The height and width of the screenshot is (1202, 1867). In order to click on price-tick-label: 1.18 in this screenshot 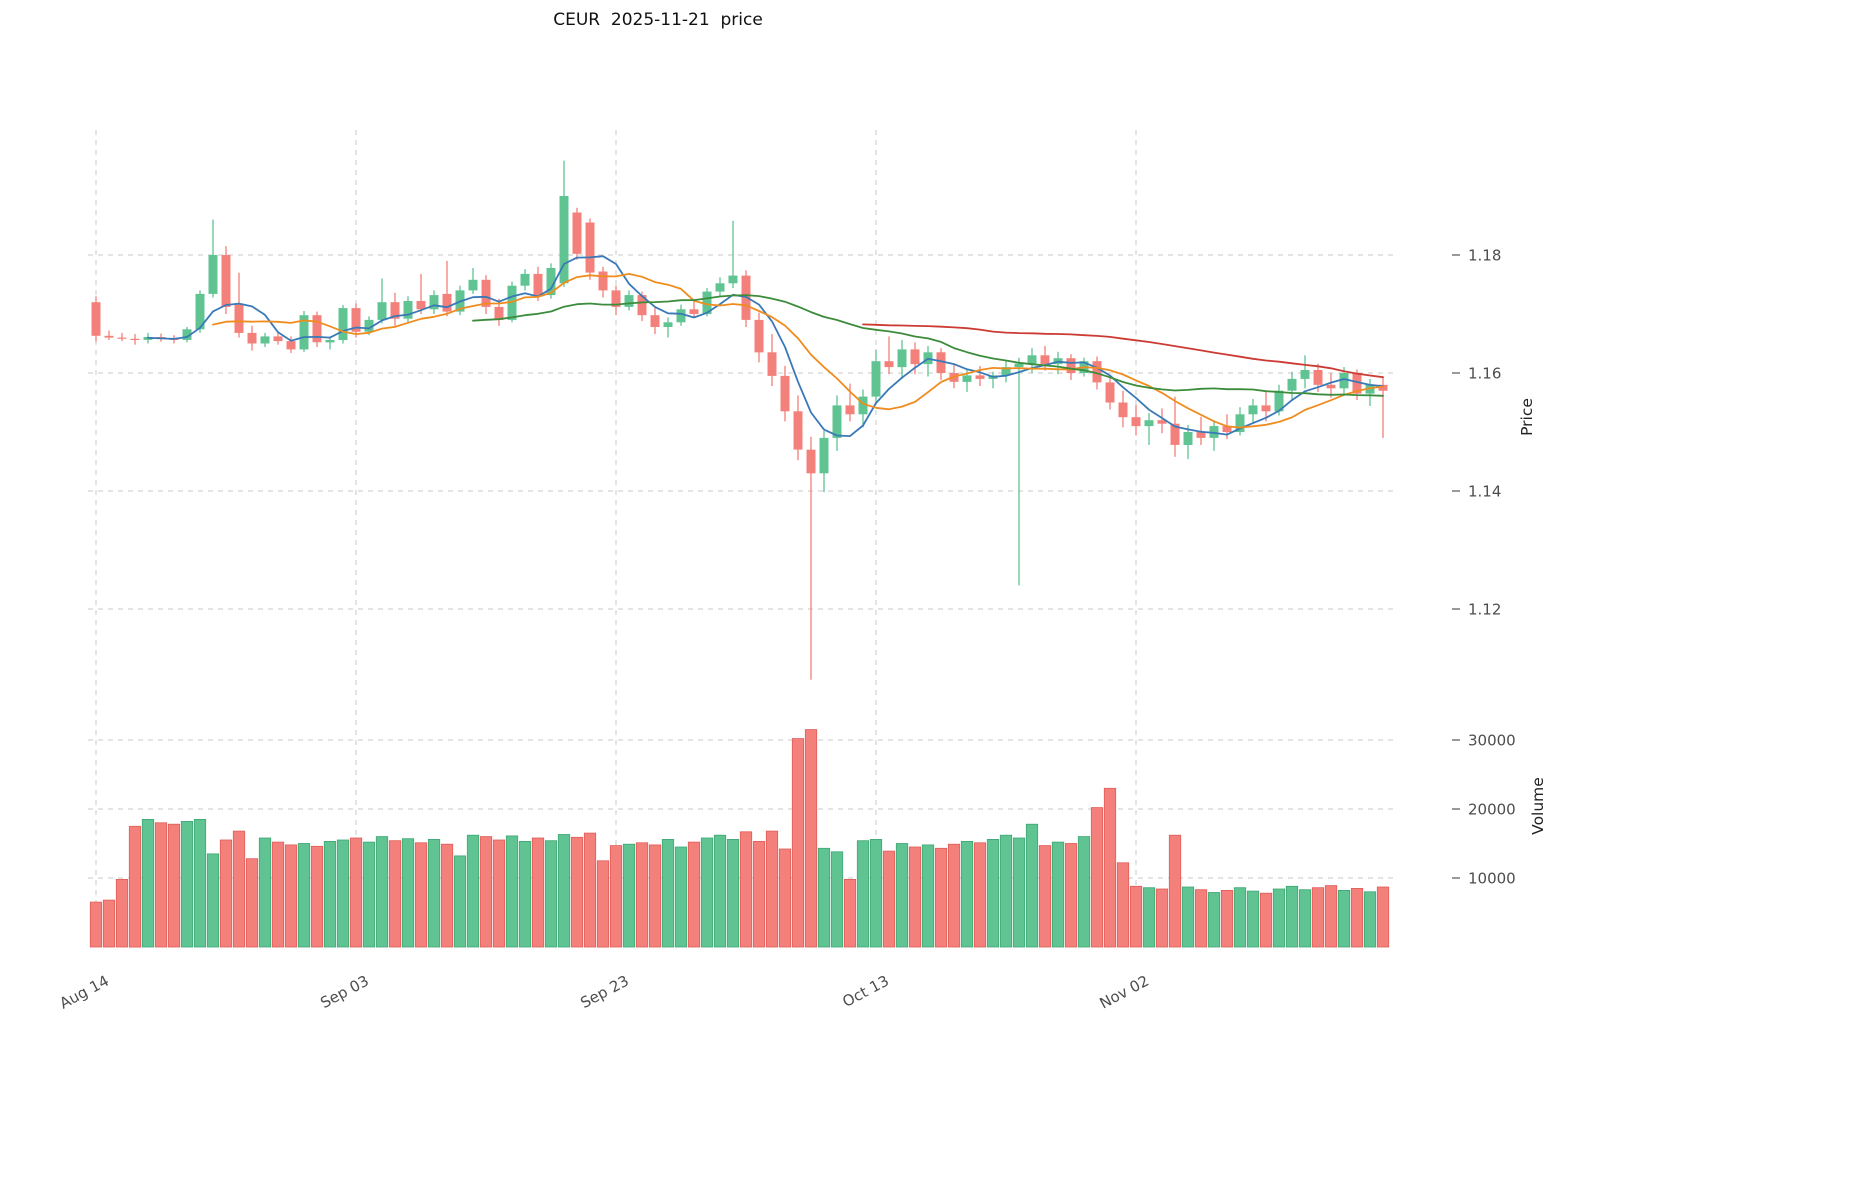, I will do `click(1484, 256)`.